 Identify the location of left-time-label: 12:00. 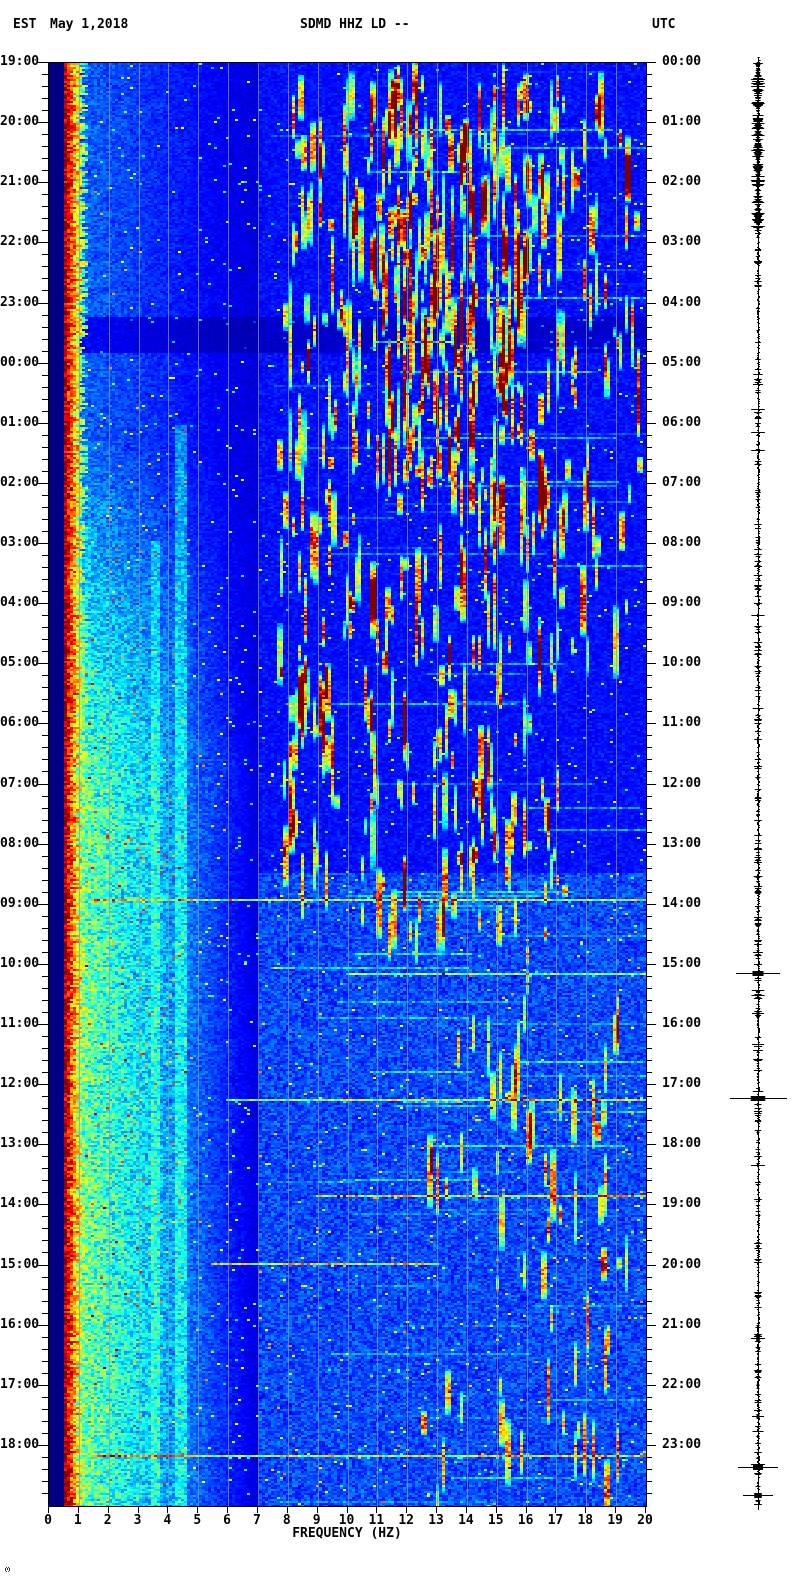
(20, 1084).